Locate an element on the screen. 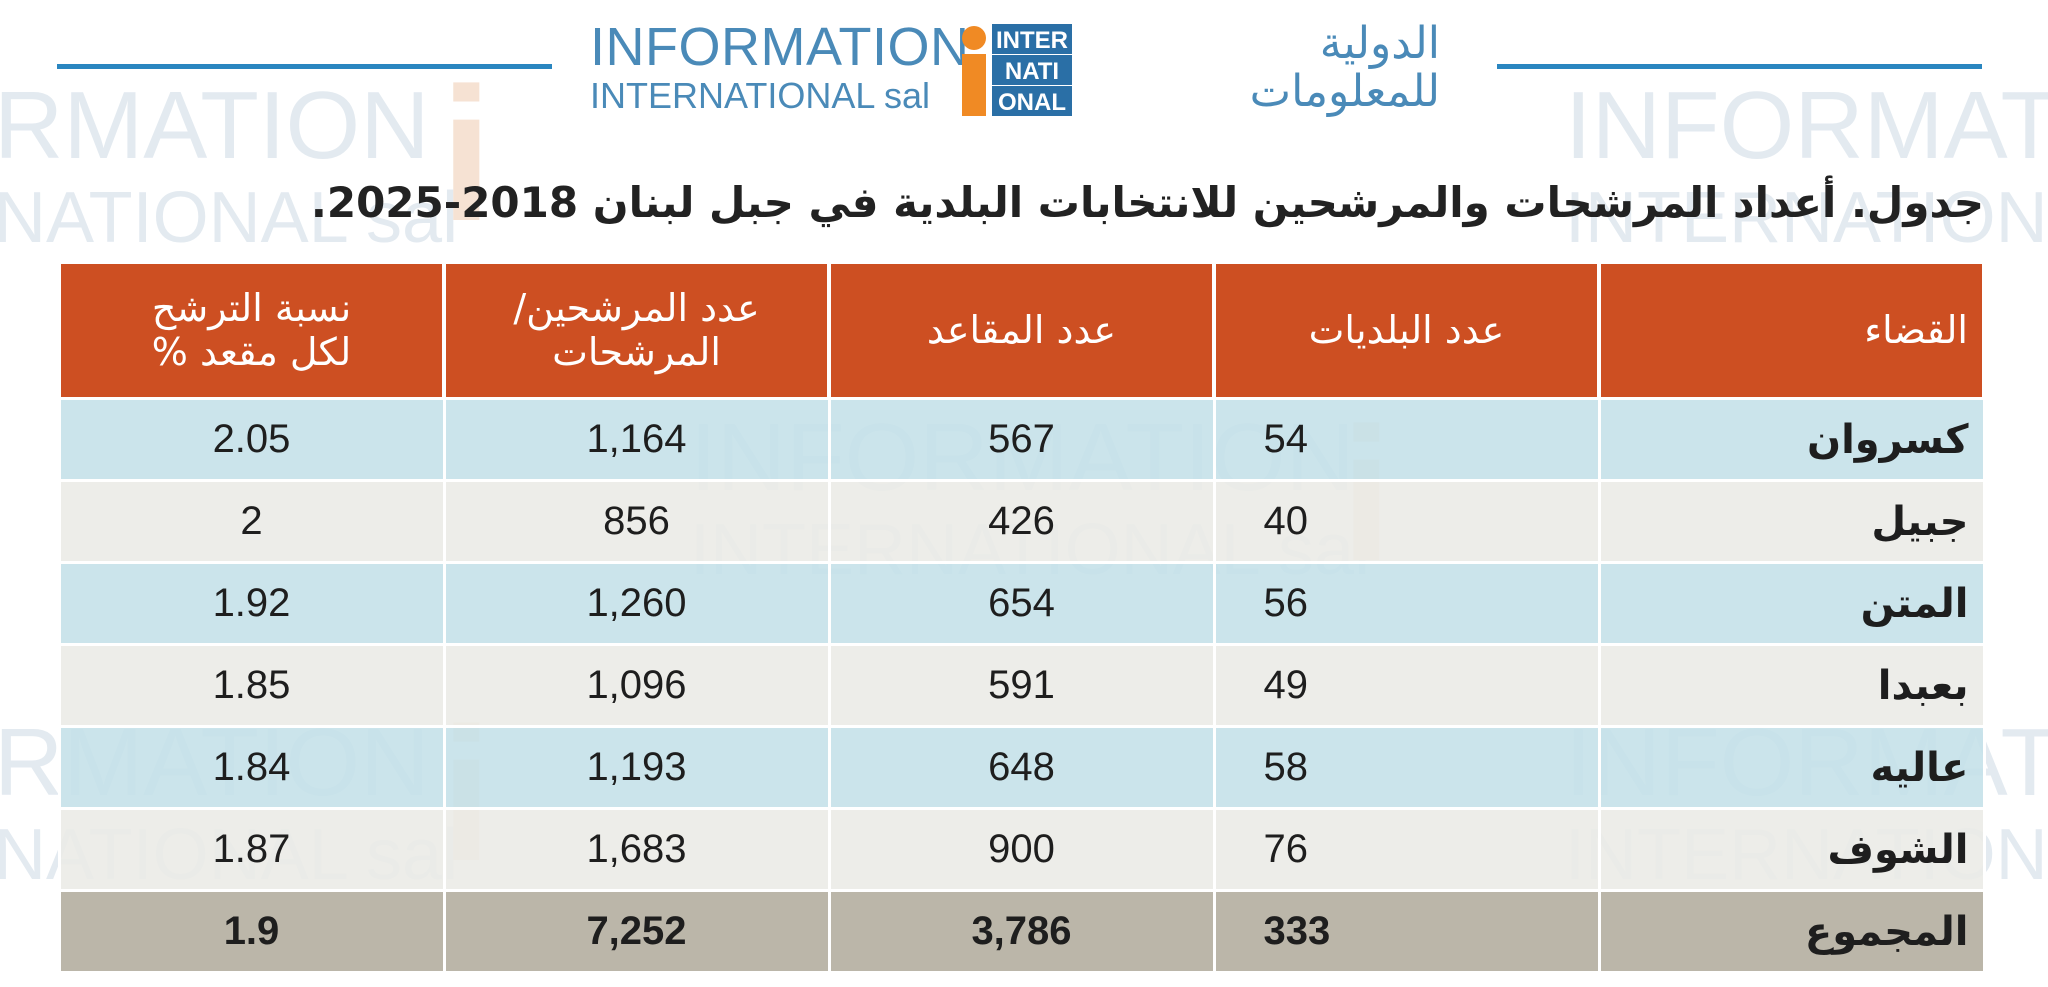 The width and height of the screenshot is (2048, 987). cell-district: عاليه is located at coordinates (1791, 767).